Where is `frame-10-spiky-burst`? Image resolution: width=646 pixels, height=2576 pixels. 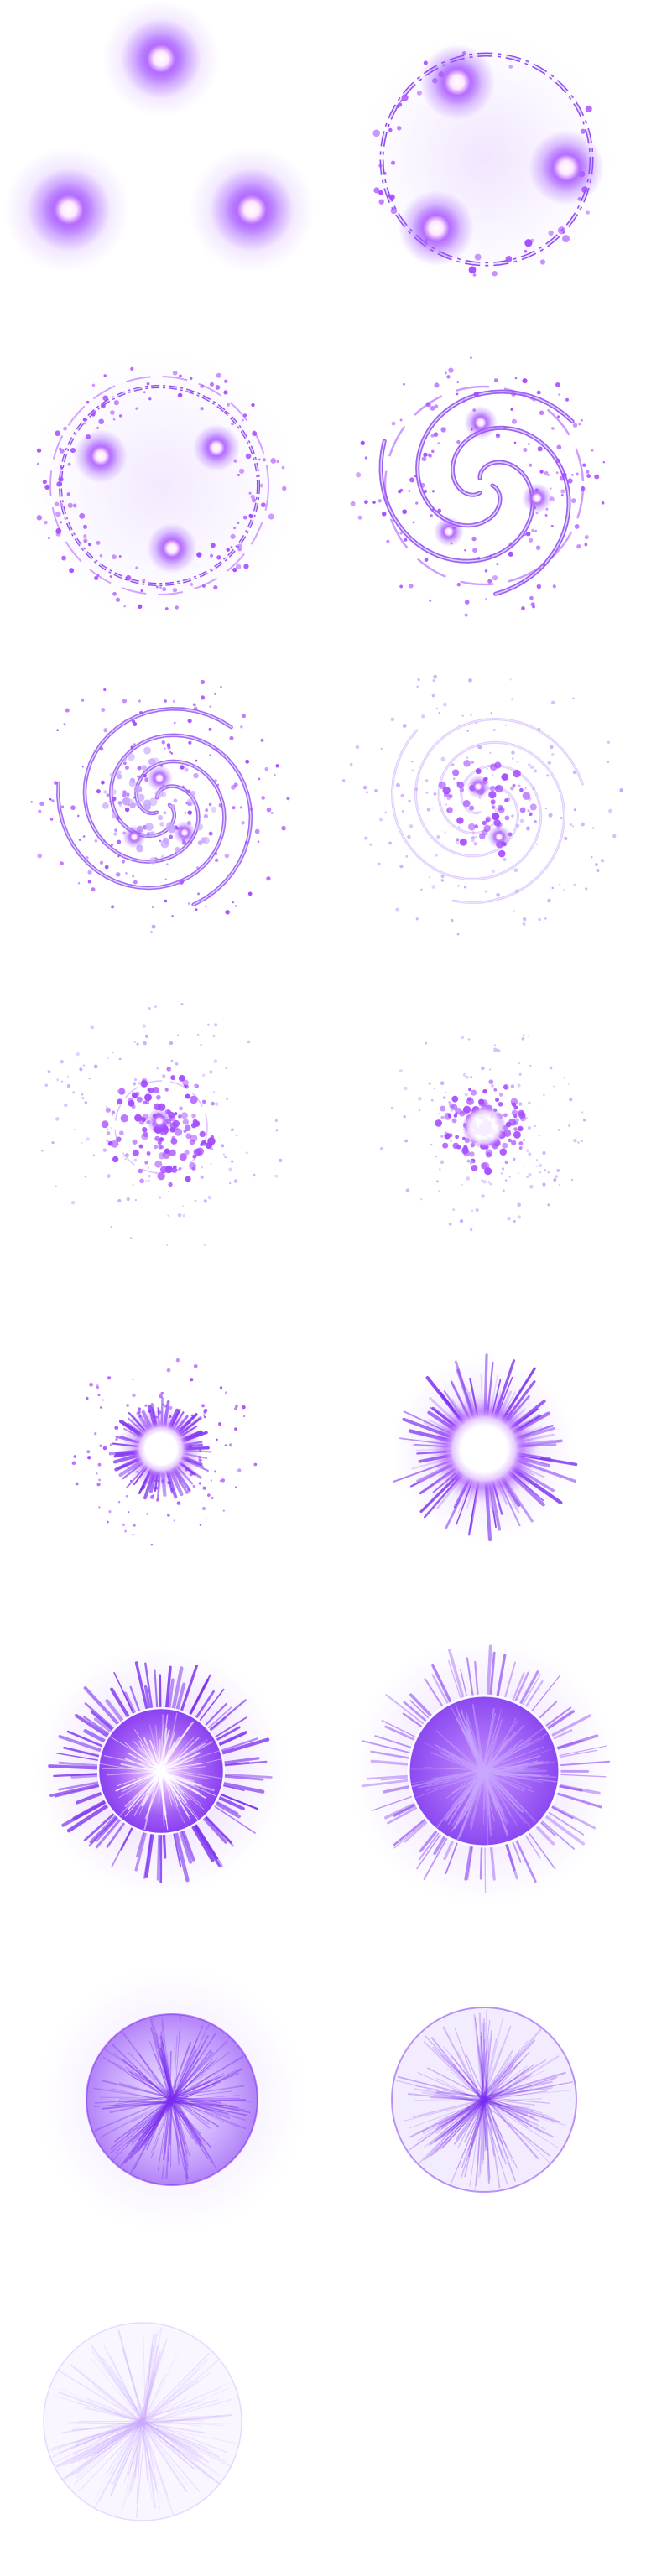 frame-10-spiky-burst is located at coordinates (484, 1449).